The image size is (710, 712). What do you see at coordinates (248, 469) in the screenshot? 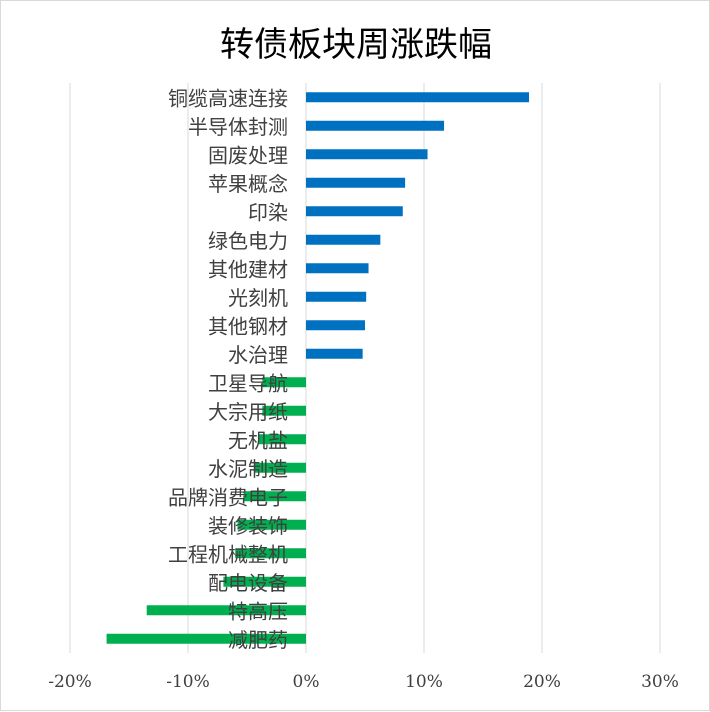
I see `category-label: 水泥制造` at bounding box center [248, 469].